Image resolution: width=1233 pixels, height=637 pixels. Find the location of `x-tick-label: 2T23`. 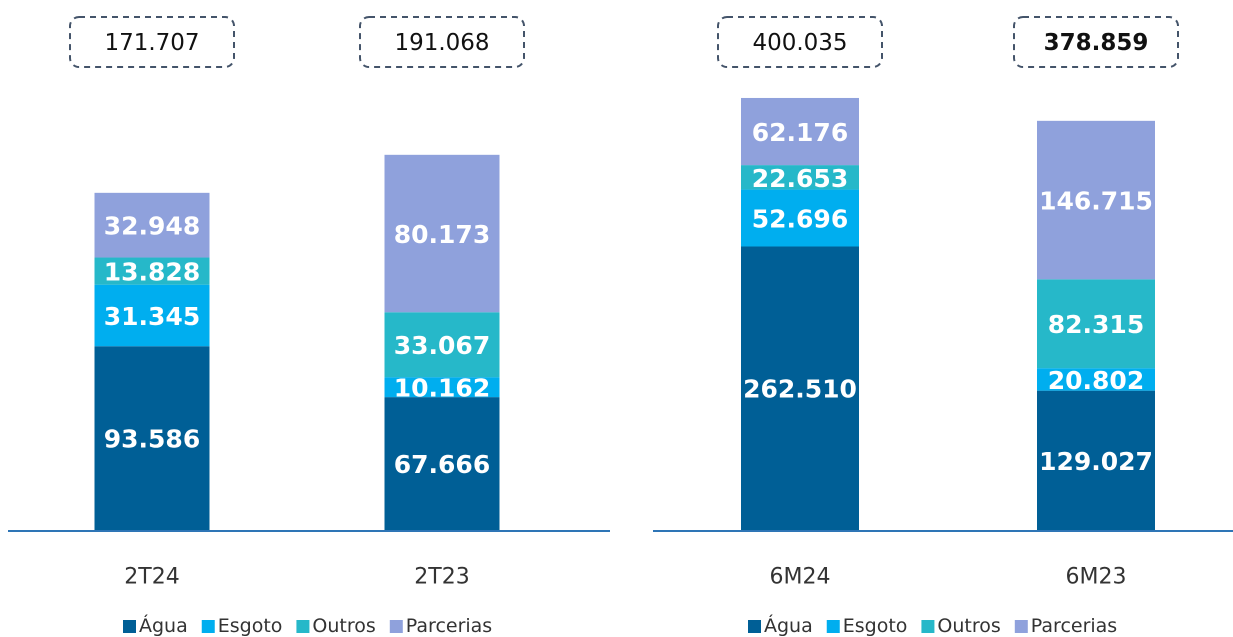

x-tick-label: 2T23 is located at coordinates (441, 577).